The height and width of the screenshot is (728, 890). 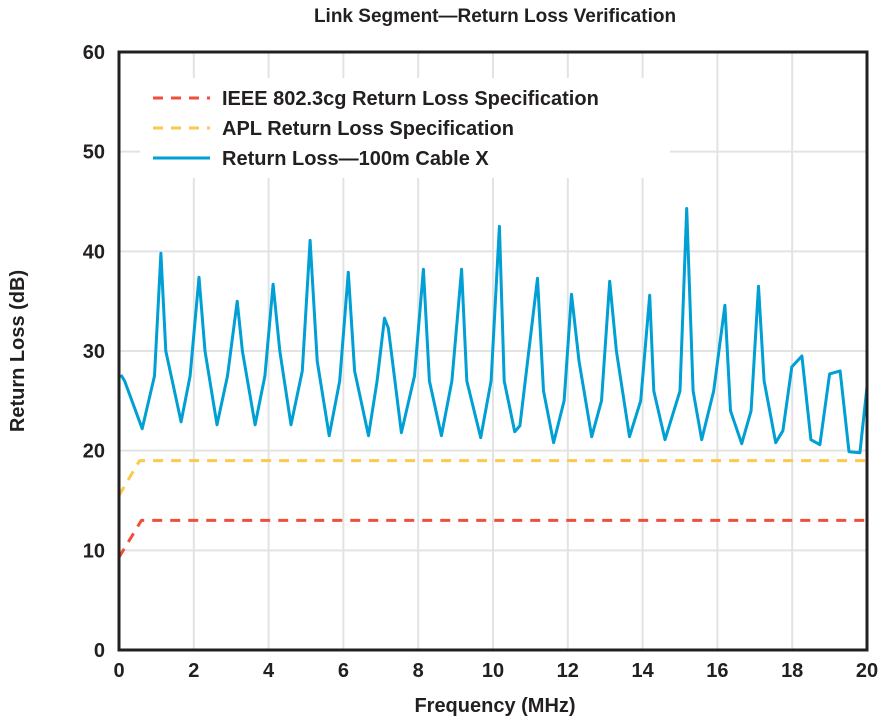 I want to click on x-tick-label: 16, so click(x=717, y=671).